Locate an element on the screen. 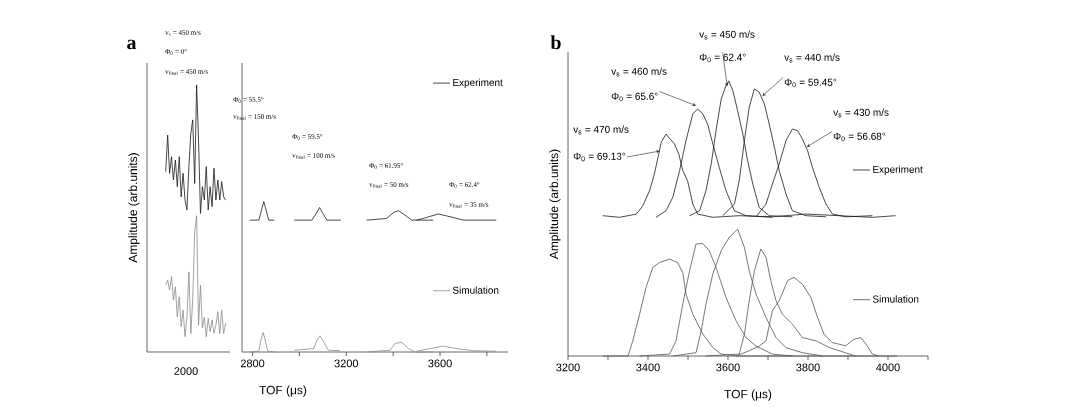  annotation: Φ$_{0}$ = 69.13° is located at coordinates (599, 157).